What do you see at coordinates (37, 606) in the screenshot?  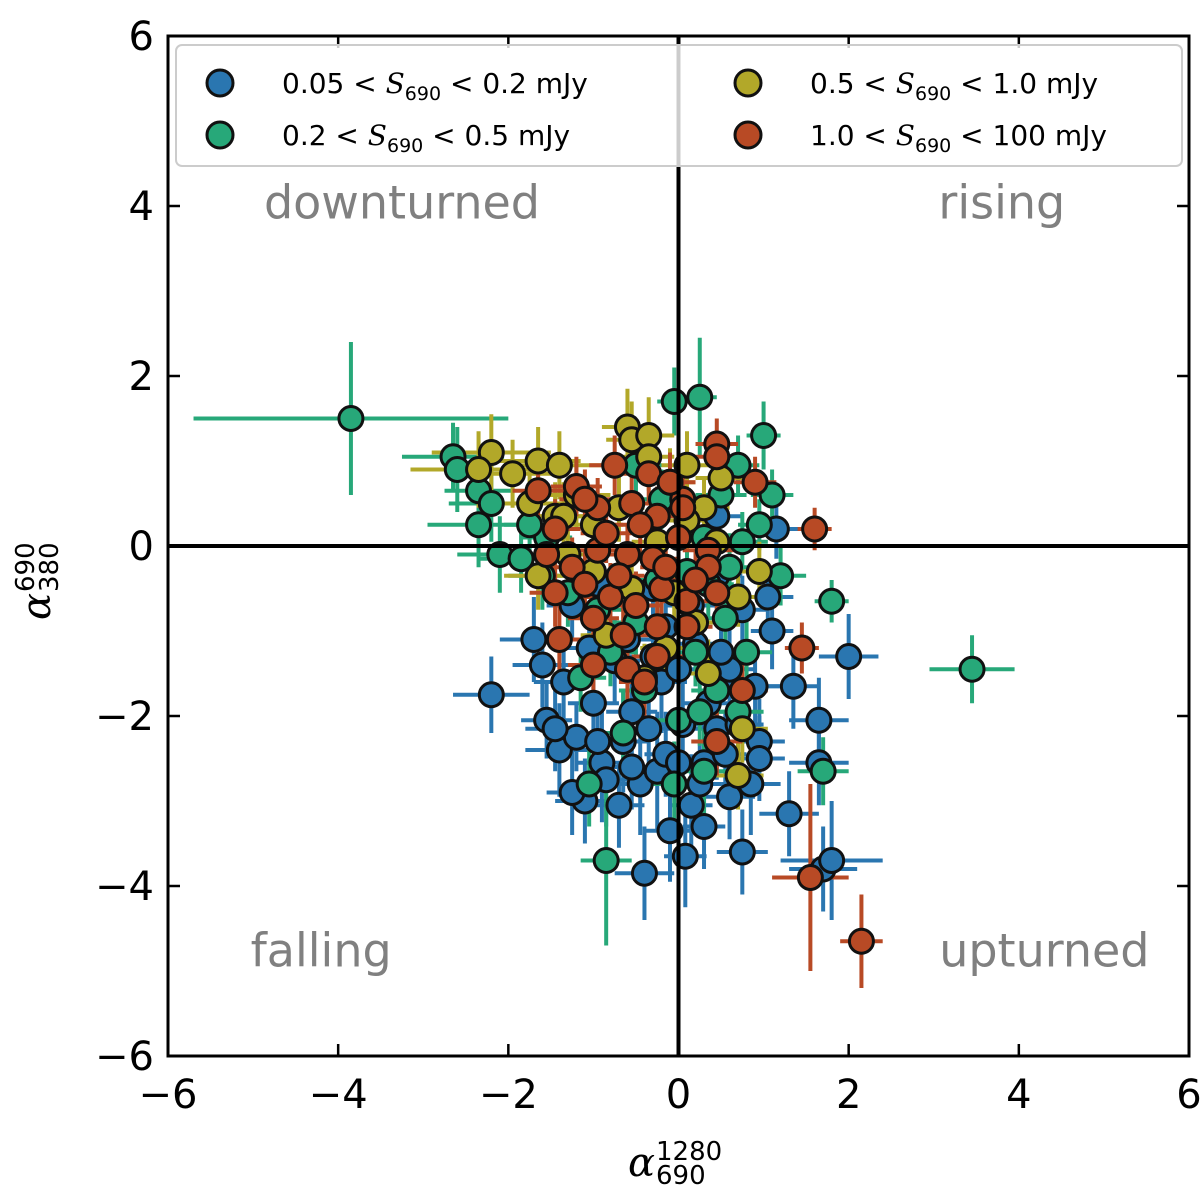 I see `y-axis-symbol: α` at bounding box center [37, 606].